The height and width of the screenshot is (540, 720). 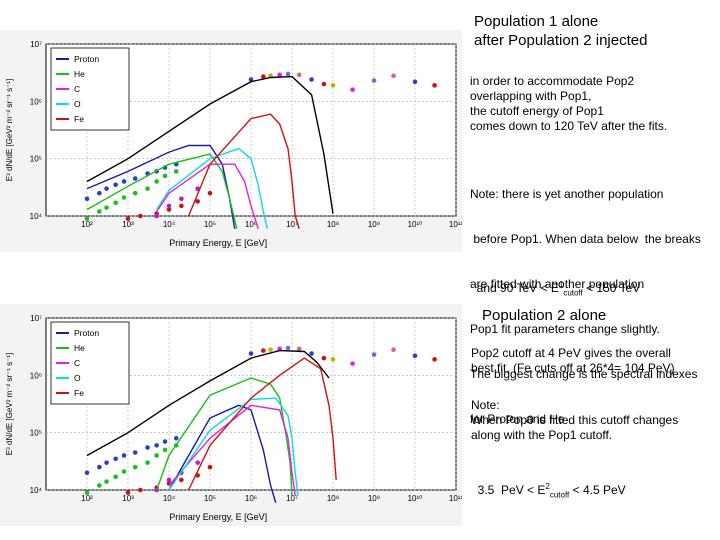 I want to click on x-tick-label: 10¹⁰, so click(x=415, y=498).